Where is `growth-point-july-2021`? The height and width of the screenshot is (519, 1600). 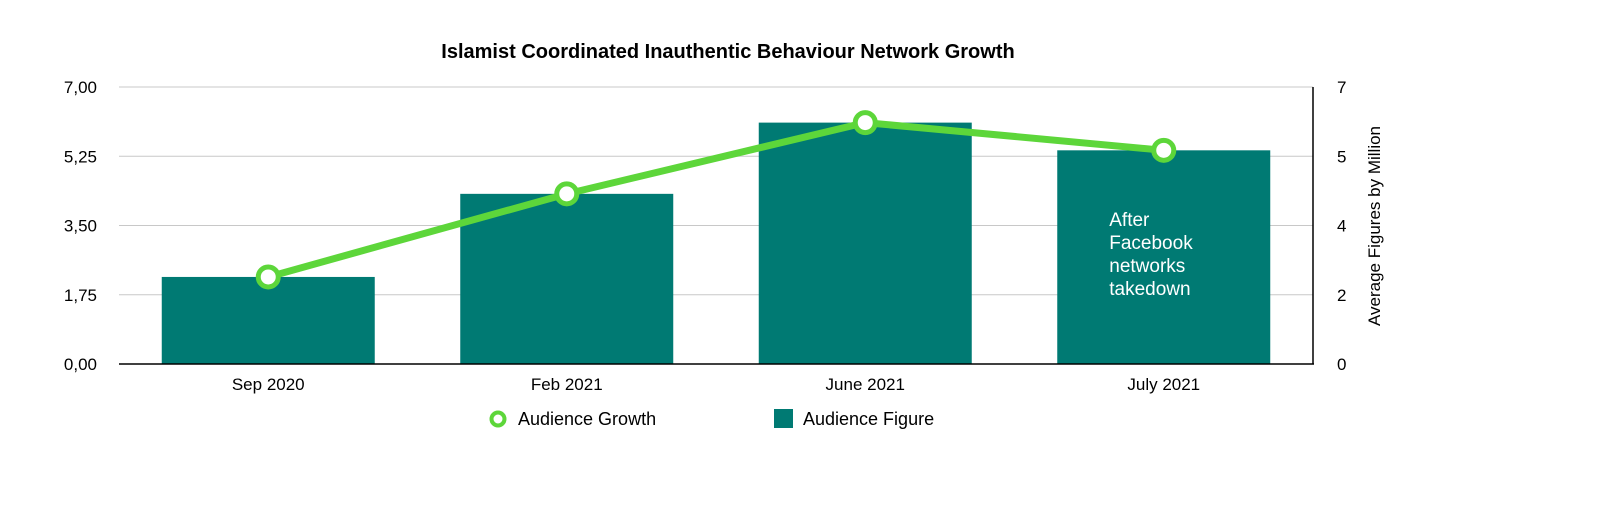
growth-point-july-2021 is located at coordinates (1164, 150).